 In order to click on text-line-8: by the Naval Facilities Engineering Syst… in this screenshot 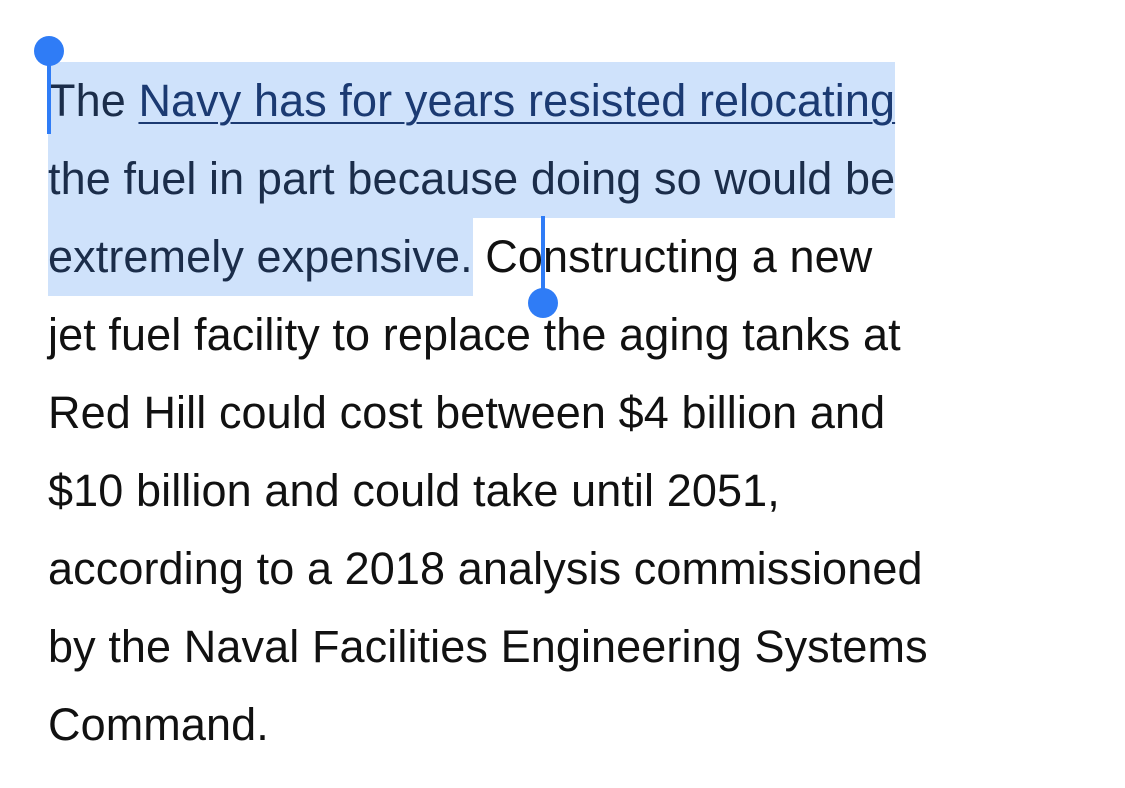, I will do `click(488, 646)`.